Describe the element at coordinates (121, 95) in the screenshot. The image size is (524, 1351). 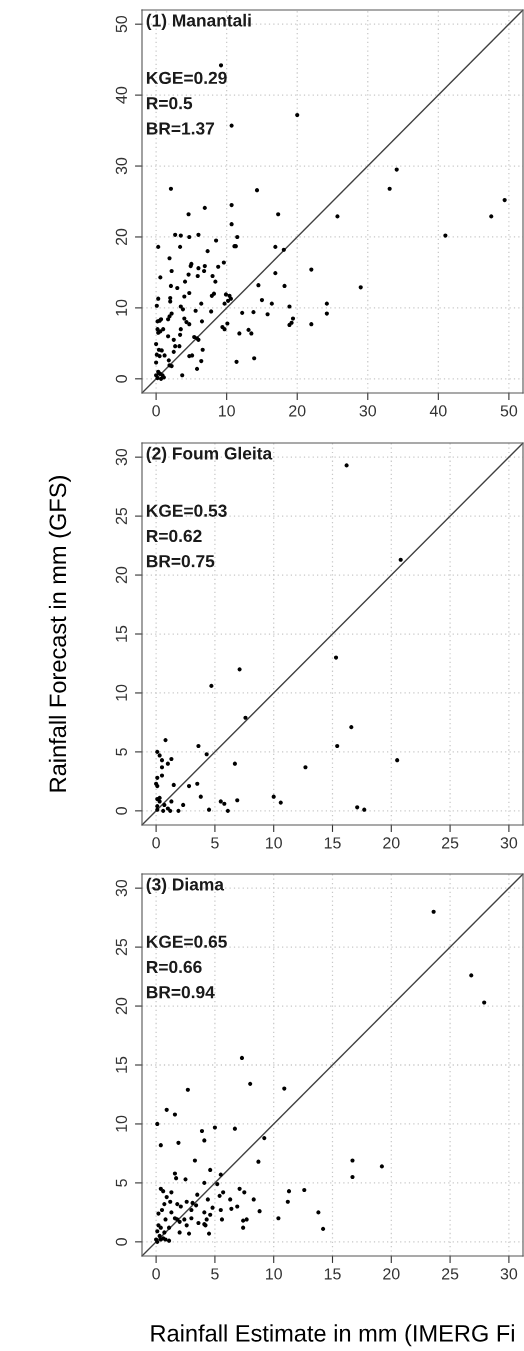
I see `y-tick-label: 40` at that location.